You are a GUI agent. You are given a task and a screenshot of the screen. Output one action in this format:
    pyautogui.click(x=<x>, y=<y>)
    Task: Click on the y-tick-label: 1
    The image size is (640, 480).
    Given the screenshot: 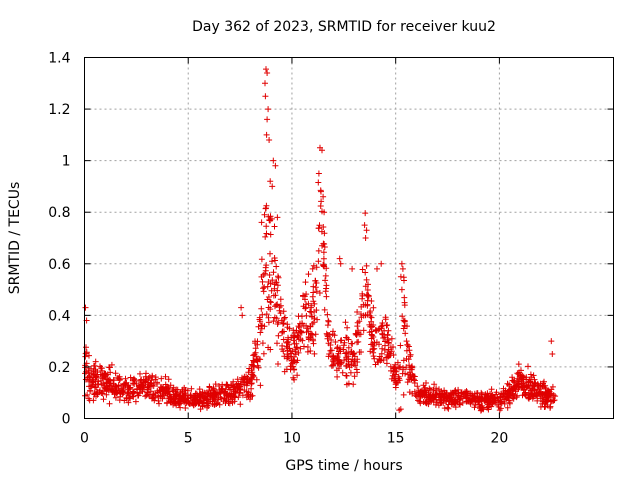 What is the action you would take?
    pyautogui.click(x=66, y=162)
    